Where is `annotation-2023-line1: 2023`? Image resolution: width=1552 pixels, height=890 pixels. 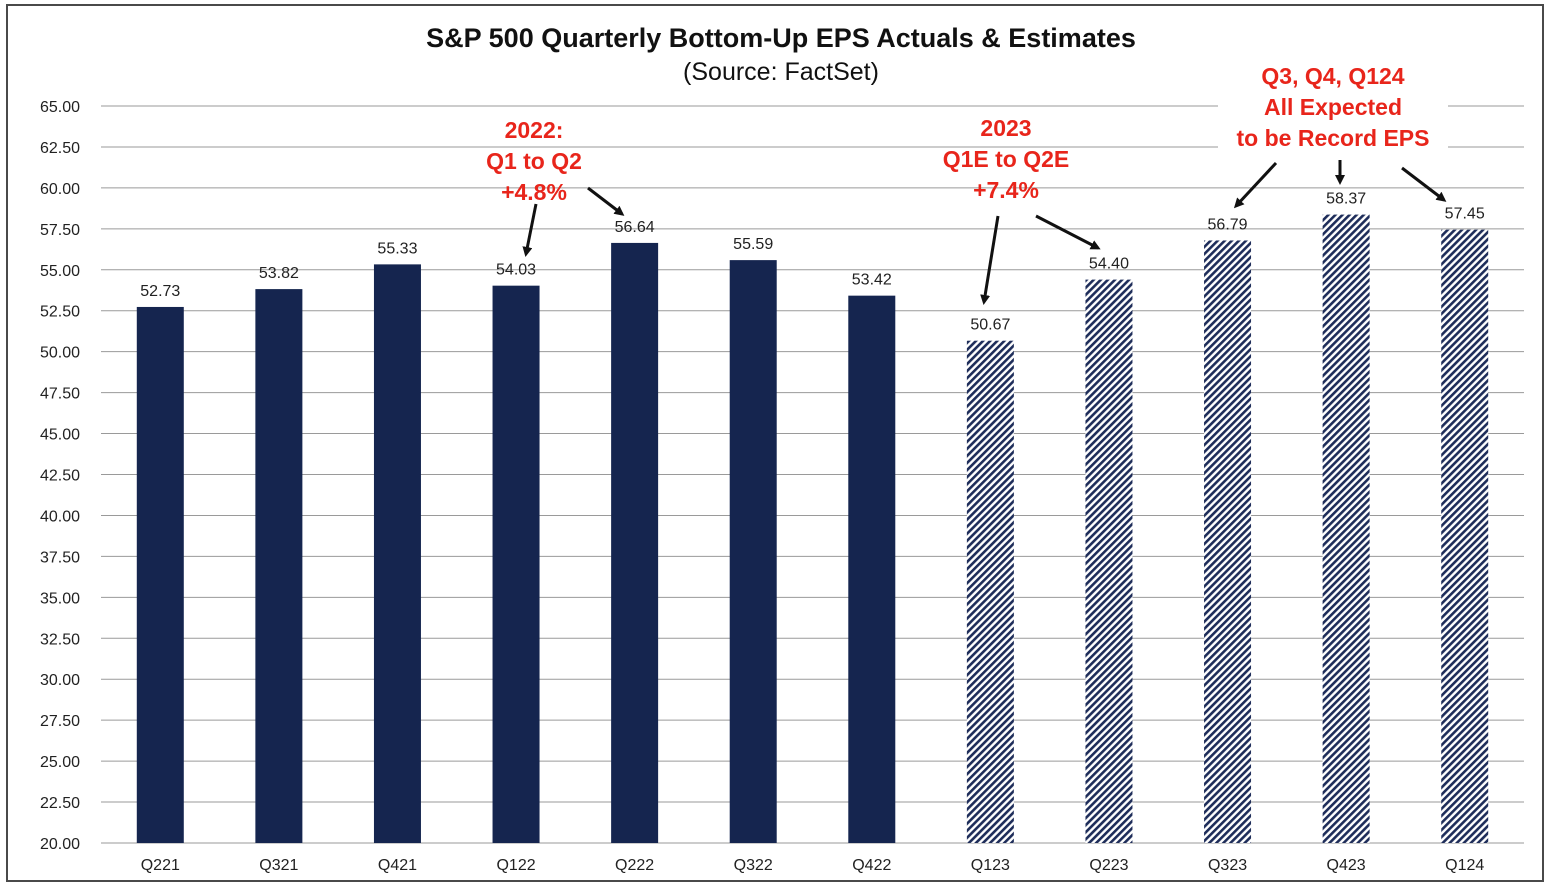
annotation-2023-line1: 2023 is located at coordinates (1005, 128).